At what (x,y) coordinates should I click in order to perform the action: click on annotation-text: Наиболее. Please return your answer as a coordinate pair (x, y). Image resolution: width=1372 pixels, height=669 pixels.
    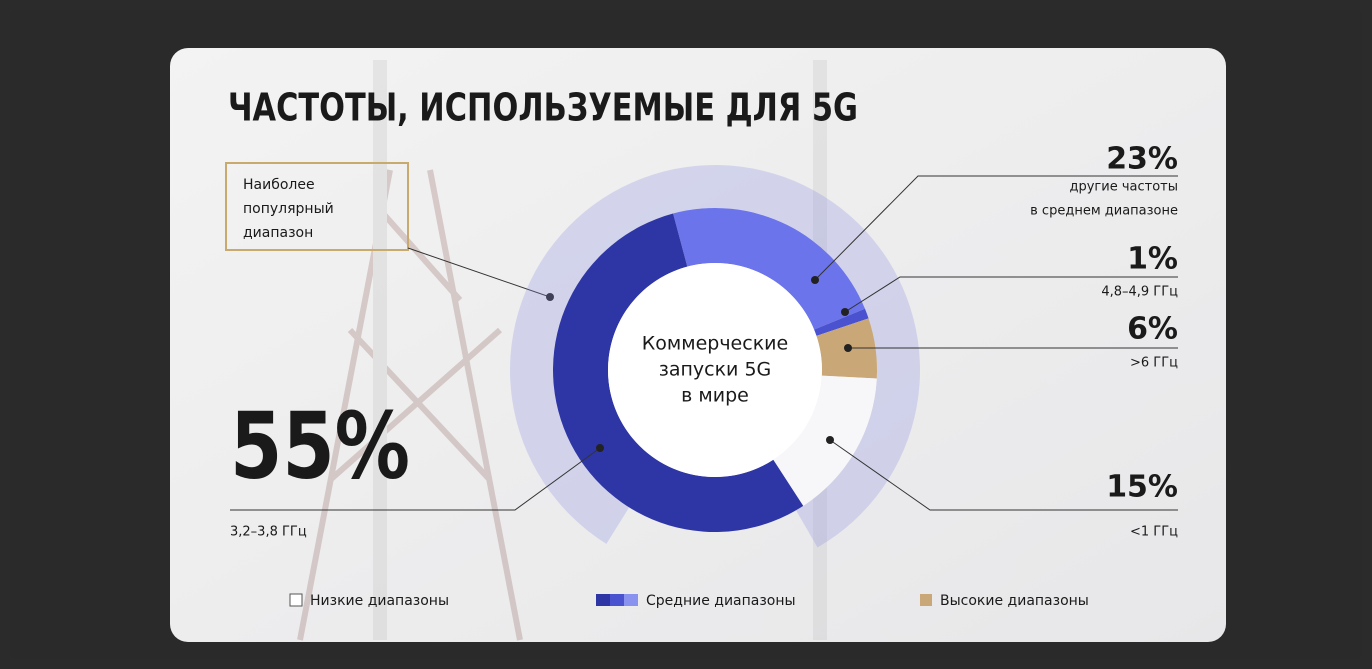
    Looking at the image, I should click on (279, 185).